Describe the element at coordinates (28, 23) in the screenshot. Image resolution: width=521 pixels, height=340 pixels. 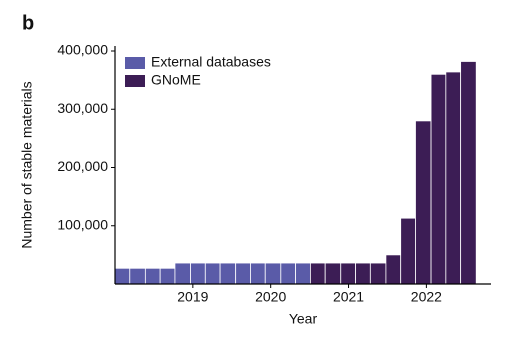
I see `panel-label: b` at that location.